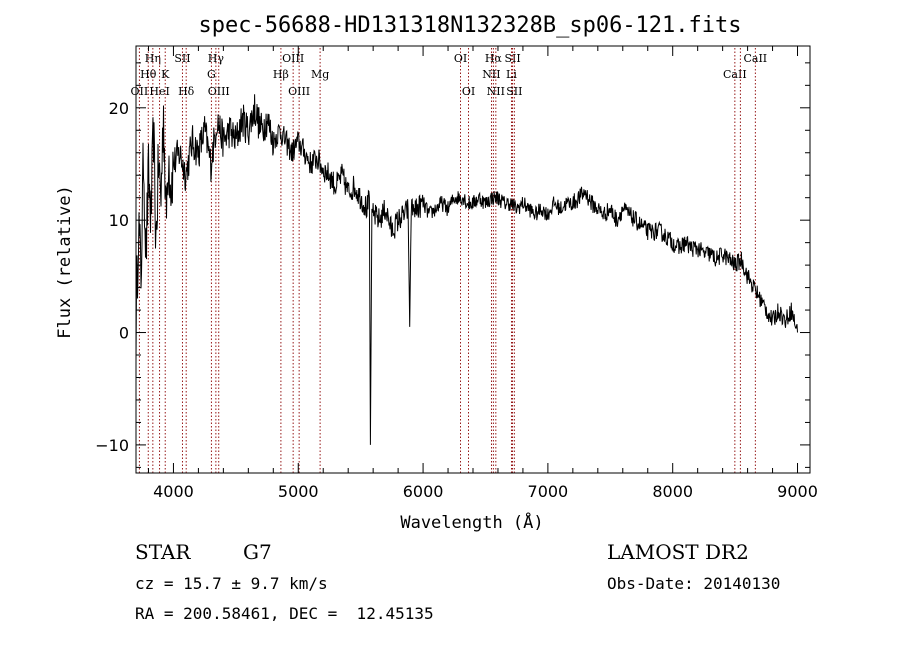  What do you see at coordinates (119, 220) in the screenshot?
I see `y-tick-label-2: 10` at bounding box center [119, 220].